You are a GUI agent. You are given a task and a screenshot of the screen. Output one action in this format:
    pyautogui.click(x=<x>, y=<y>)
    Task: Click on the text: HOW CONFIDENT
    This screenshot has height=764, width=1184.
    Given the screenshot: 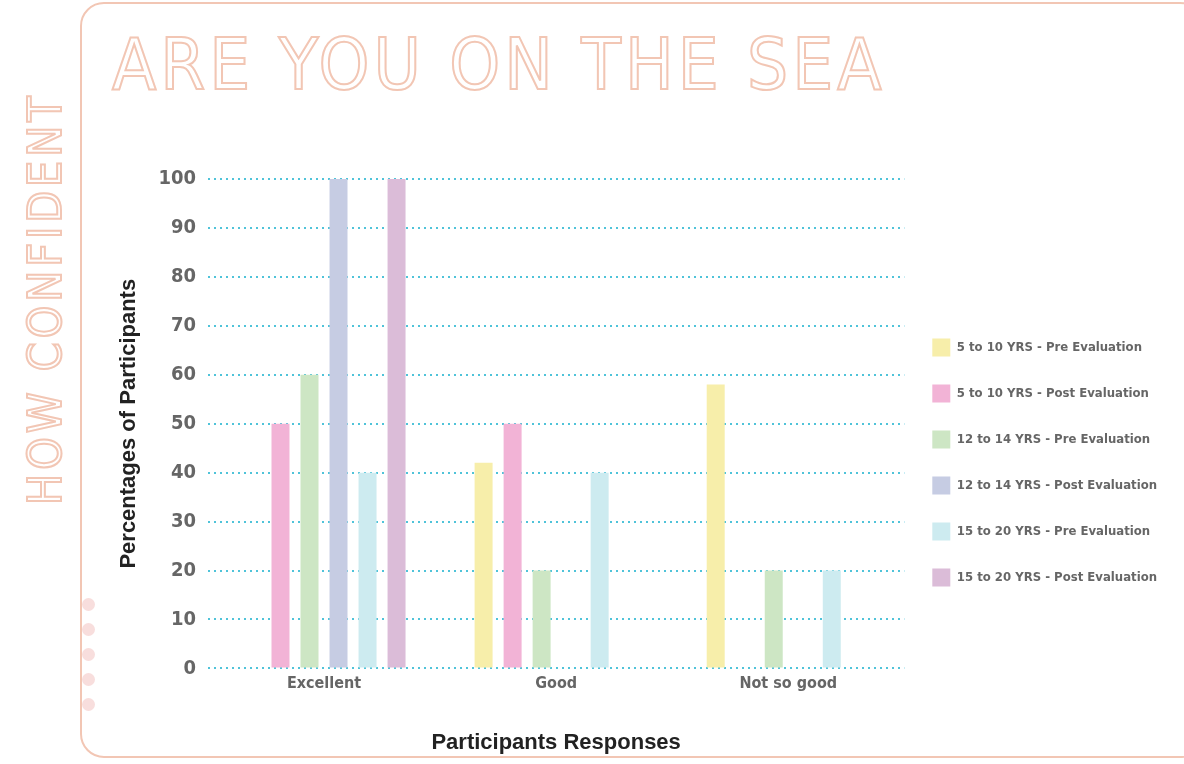 What is the action you would take?
    pyautogui.click(x=45, y=298)
    